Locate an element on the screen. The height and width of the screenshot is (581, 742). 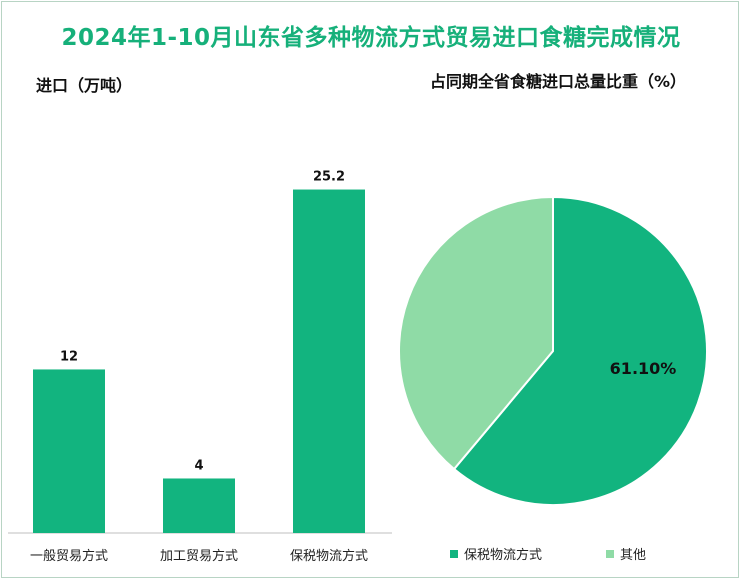
legend-label-2: 其他 is located at coordinates (633, 555).